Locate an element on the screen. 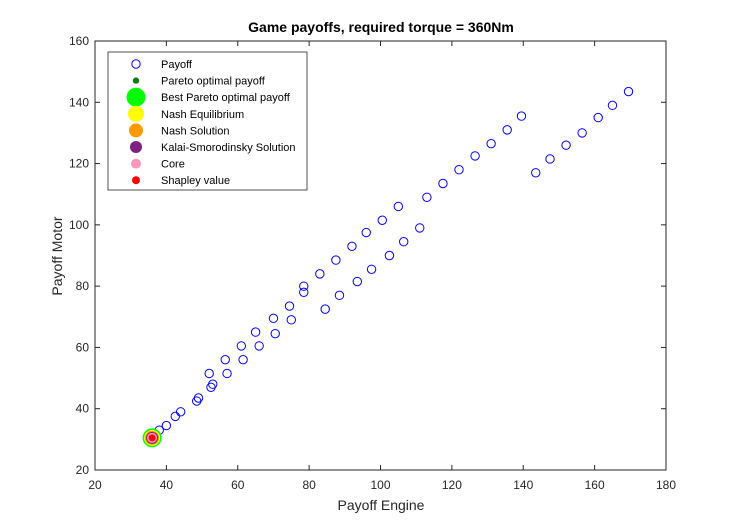 The image size is (735, 528). legend-entry-label: Kalai-Smorodinsky Solution is located at coordinates (228, 148).